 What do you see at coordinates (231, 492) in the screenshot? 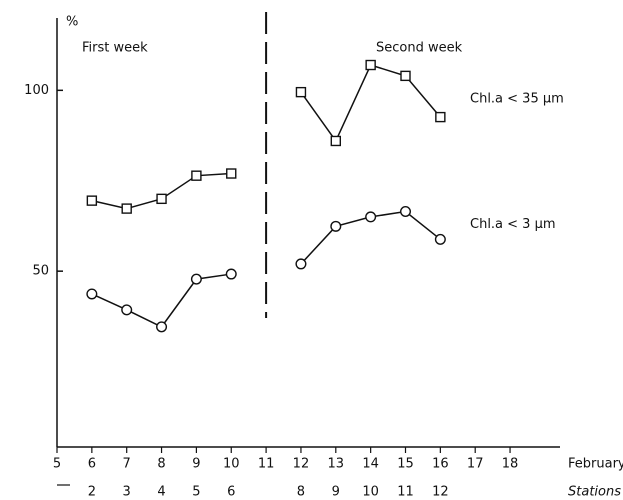
I see `station-label: 6` at bounding box center [231, 492].